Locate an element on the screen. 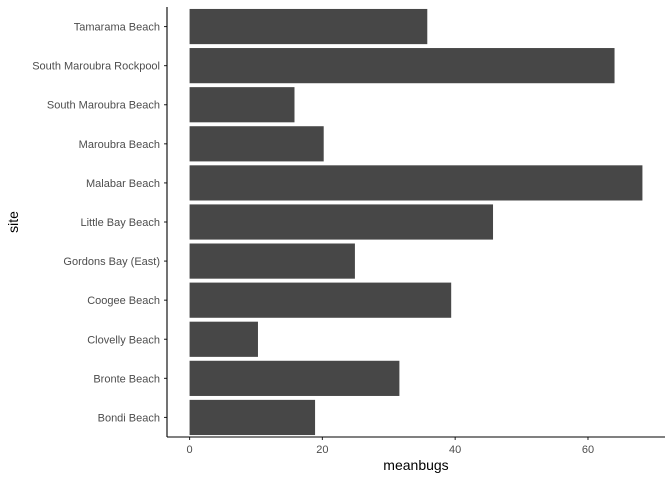  bar-gordons-bay-east is located at coordinates (272, 261).